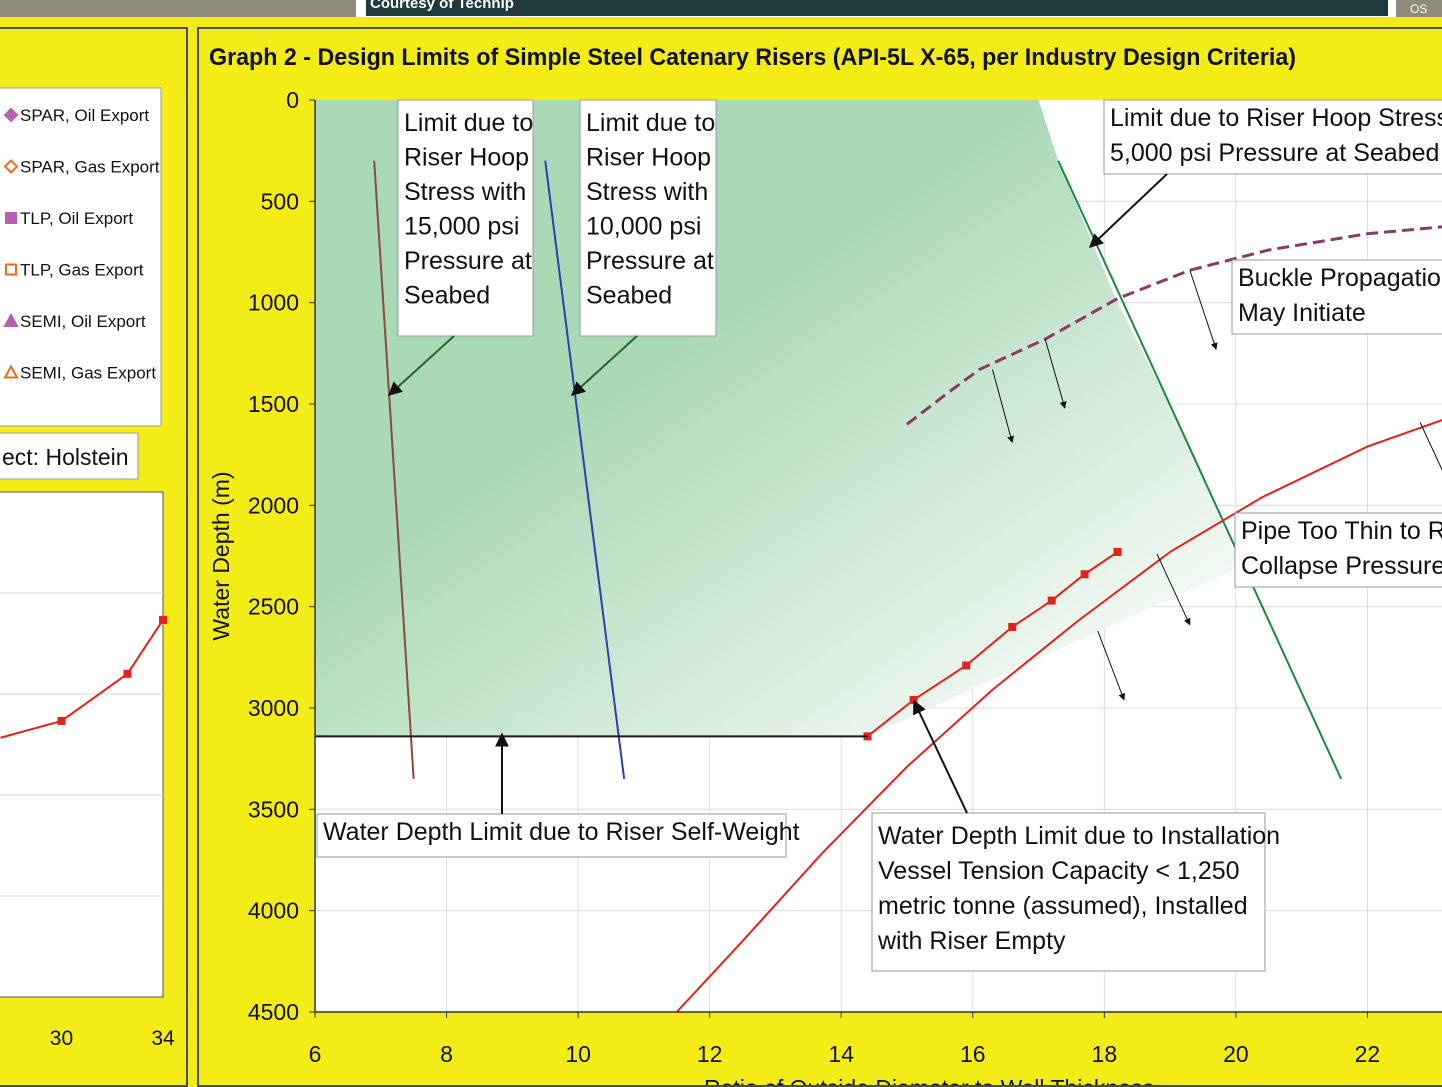 This screenshot has width=1442, height=1087. I want to click on y-tick-label: 2000, so click(273, 505).